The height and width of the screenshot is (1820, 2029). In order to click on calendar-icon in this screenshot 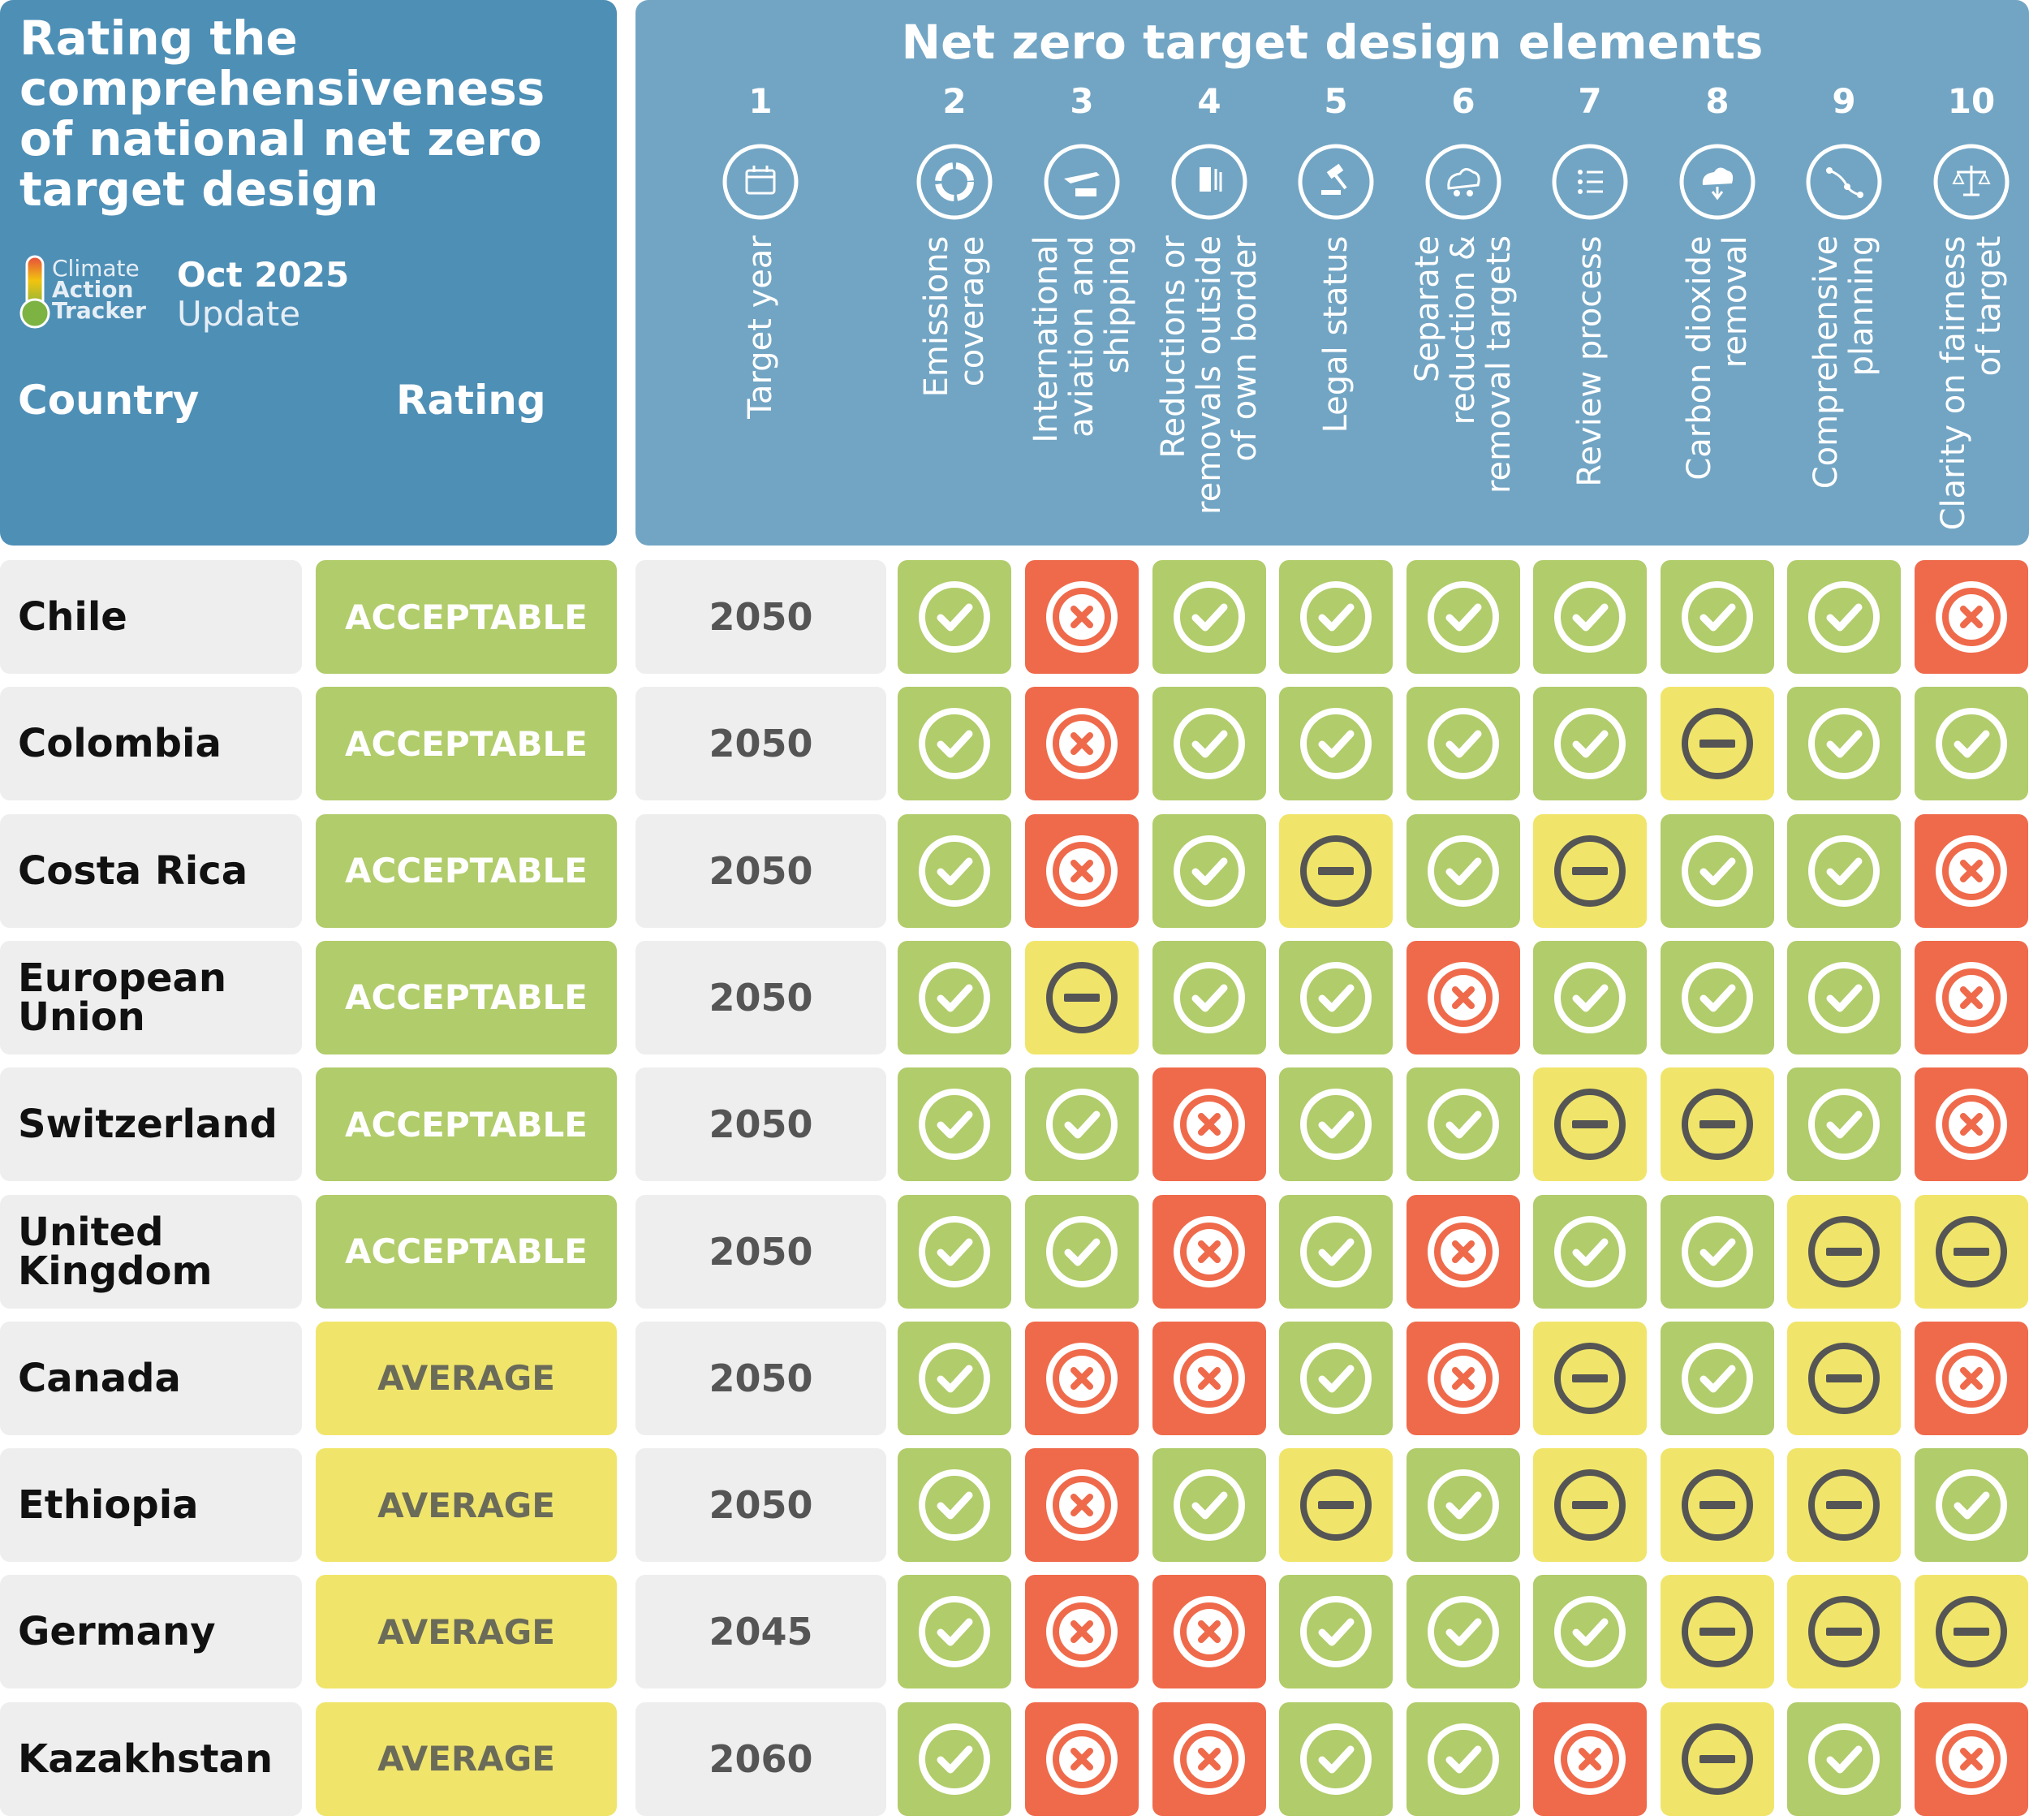, I will do `click(760, 182)`.